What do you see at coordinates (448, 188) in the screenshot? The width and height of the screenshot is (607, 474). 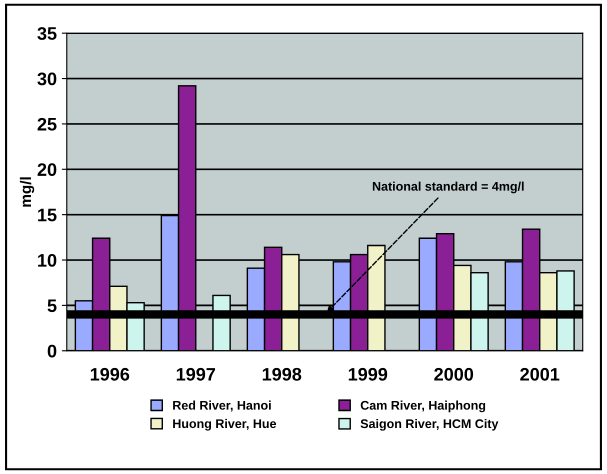 I see `ref-line-label: National standard = 4mg/l` at bounding box center [448, 188].